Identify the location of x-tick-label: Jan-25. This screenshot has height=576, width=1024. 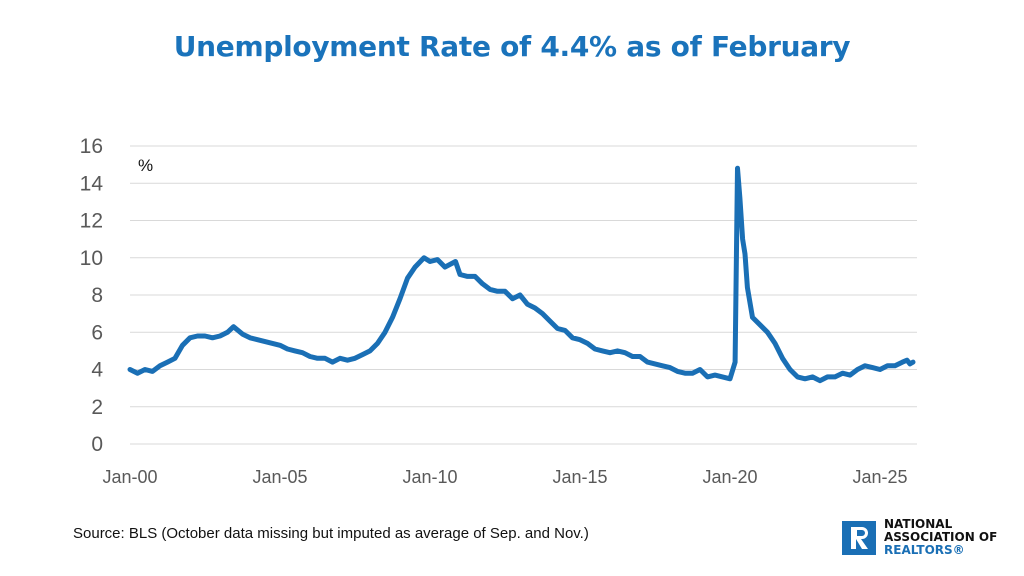
(879, 477).